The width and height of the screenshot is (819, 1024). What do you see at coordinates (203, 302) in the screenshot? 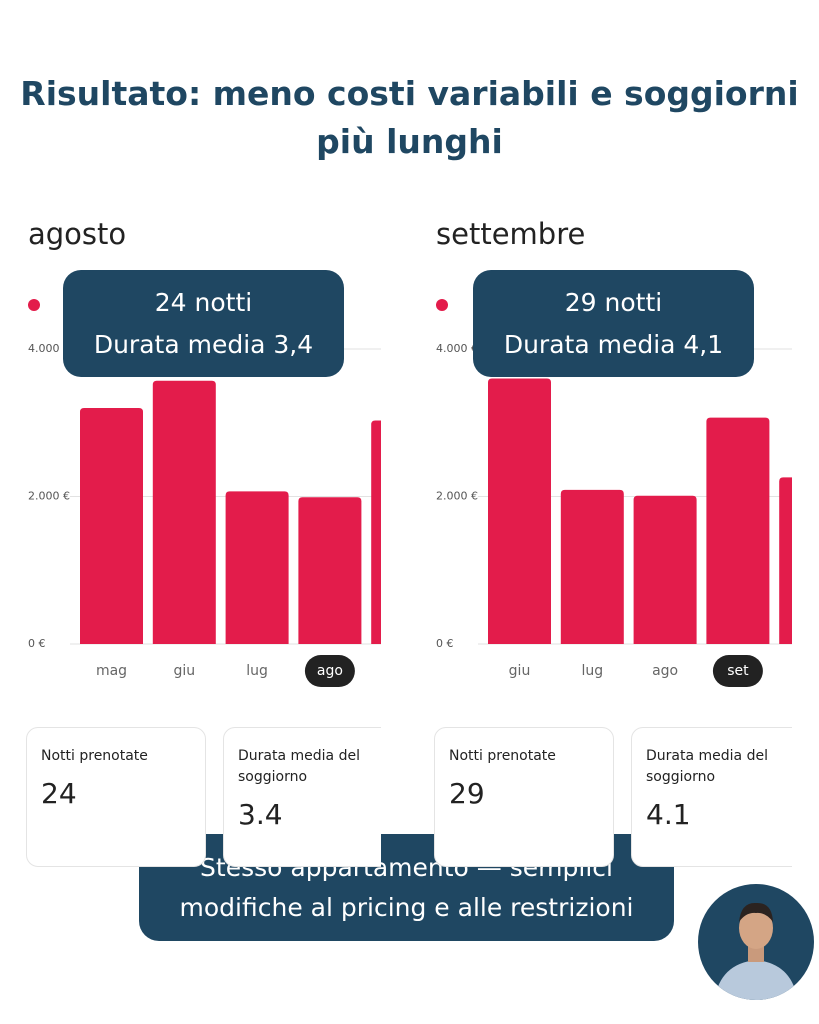
I see `overlay-line: 24 notti` at bounding box center [203, 302].